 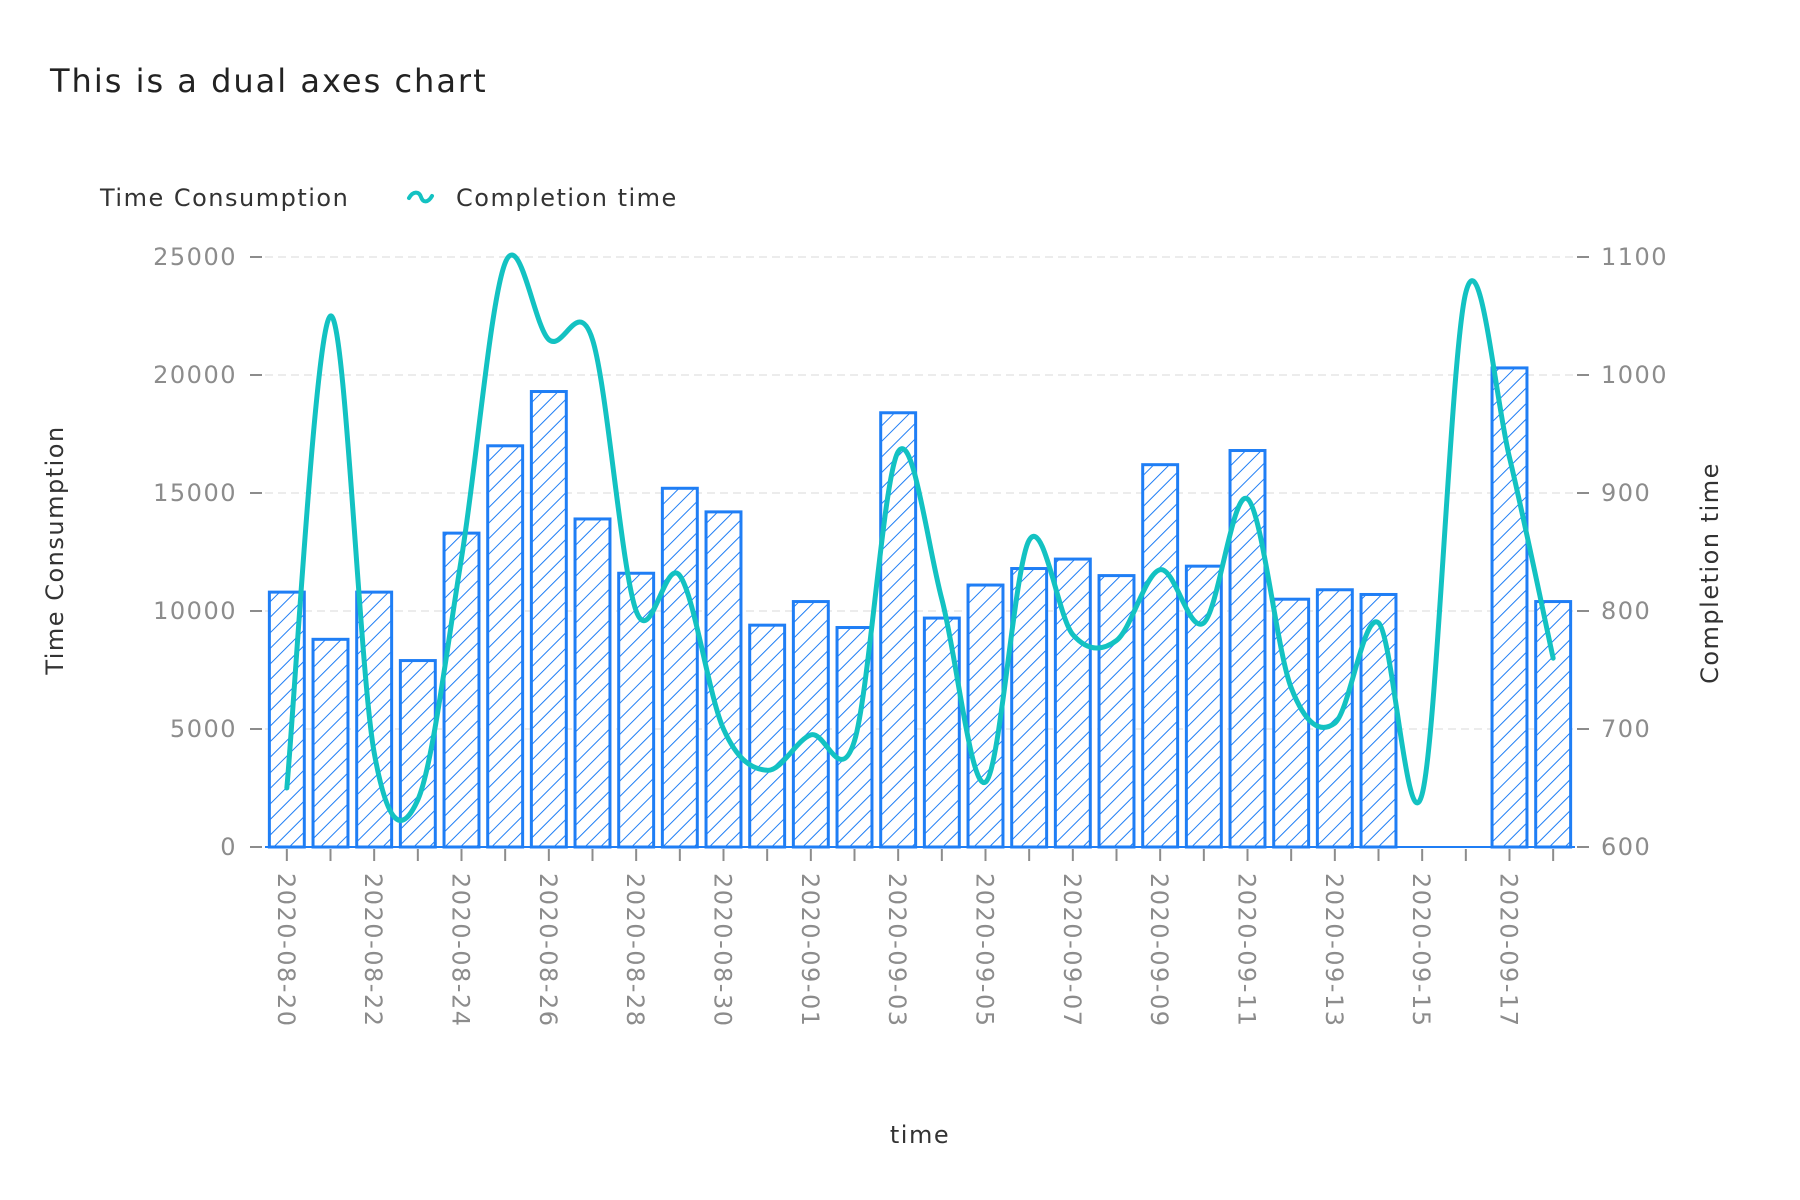 I want to click on y-axis-title-left: Time Consumption, so click(x=55, y=550).